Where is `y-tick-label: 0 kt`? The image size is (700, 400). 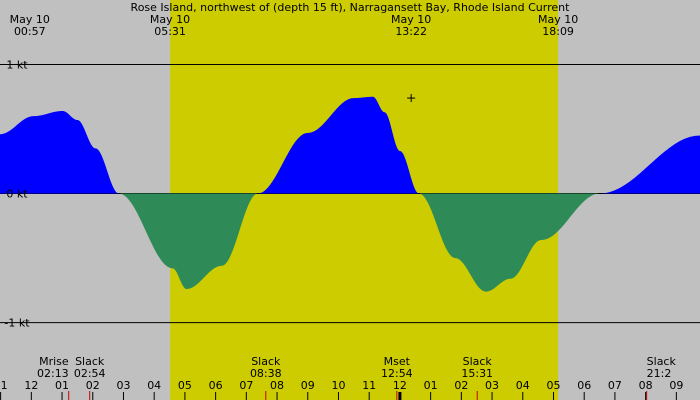 y-tick-label: 0 kt is located at coordinates (17, 194).